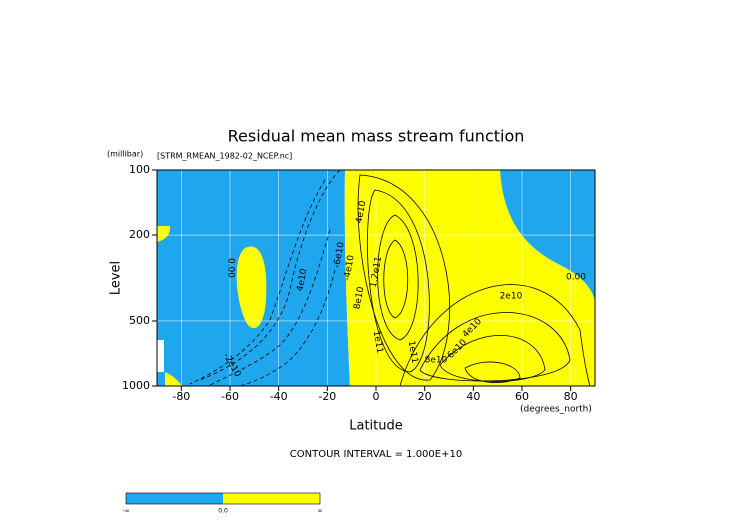 Image resolution: width=752 pixels, height=532 pixels. Describe the element at coordinates (522, 396) in the screenshot. I see `x-tick-label: 60` at that location.